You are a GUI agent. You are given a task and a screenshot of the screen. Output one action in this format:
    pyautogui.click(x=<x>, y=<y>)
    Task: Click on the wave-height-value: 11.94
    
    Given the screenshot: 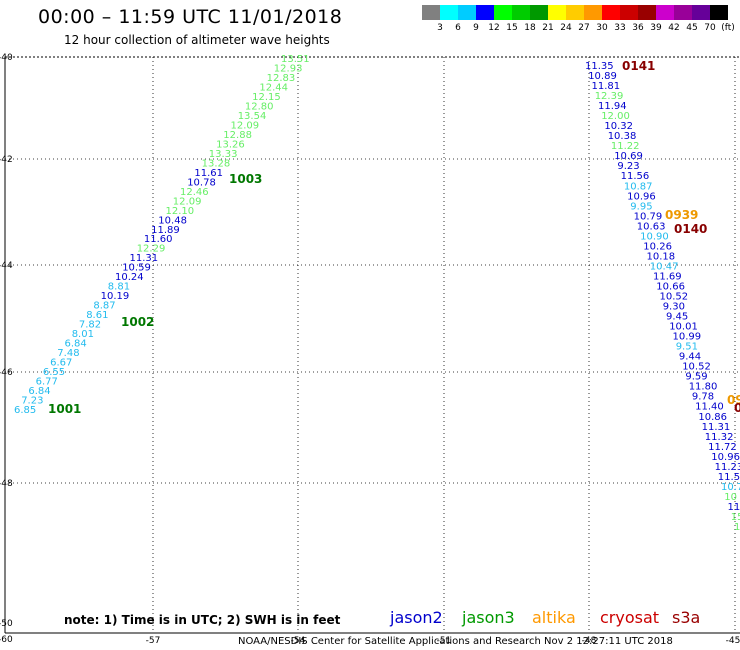 What is the action you would take?
    pyautogui.click(x=612, y=106)
    